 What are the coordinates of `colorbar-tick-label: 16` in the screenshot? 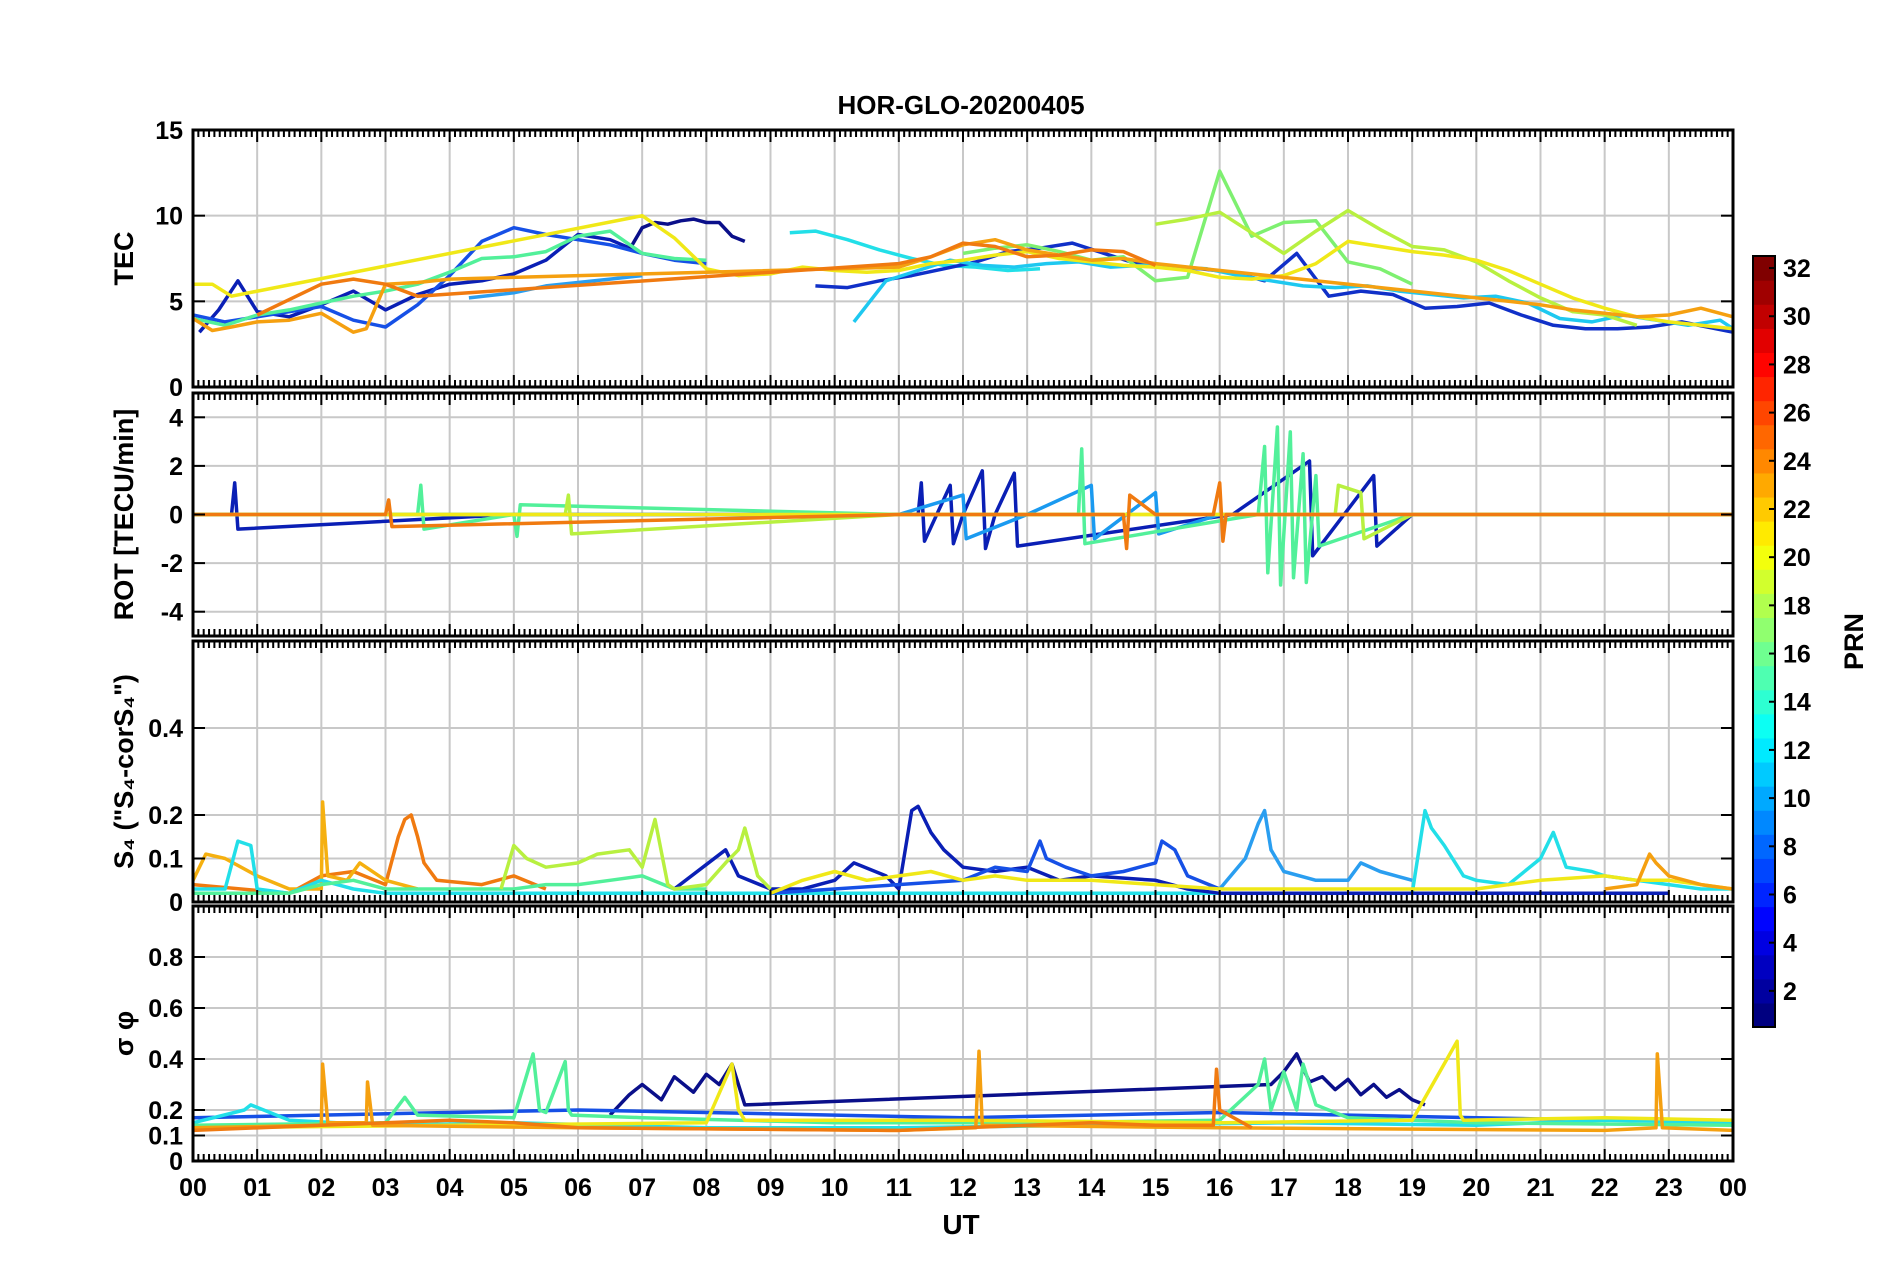 It's located at (1797, 655).